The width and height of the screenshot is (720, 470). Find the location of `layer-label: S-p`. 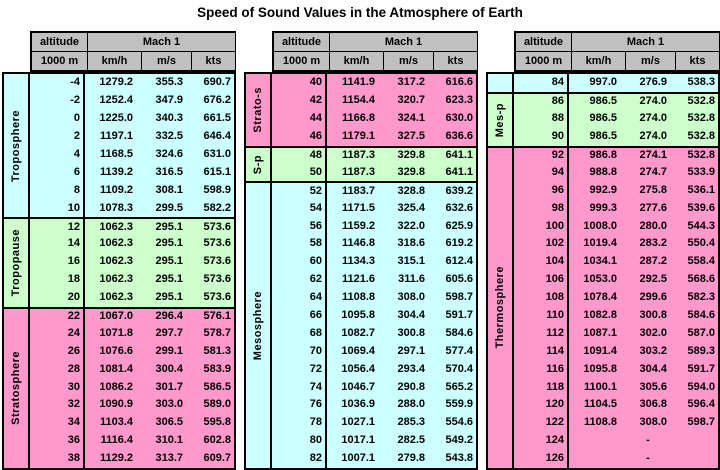

layer-label: S-p is located at coordinates (259, 163).